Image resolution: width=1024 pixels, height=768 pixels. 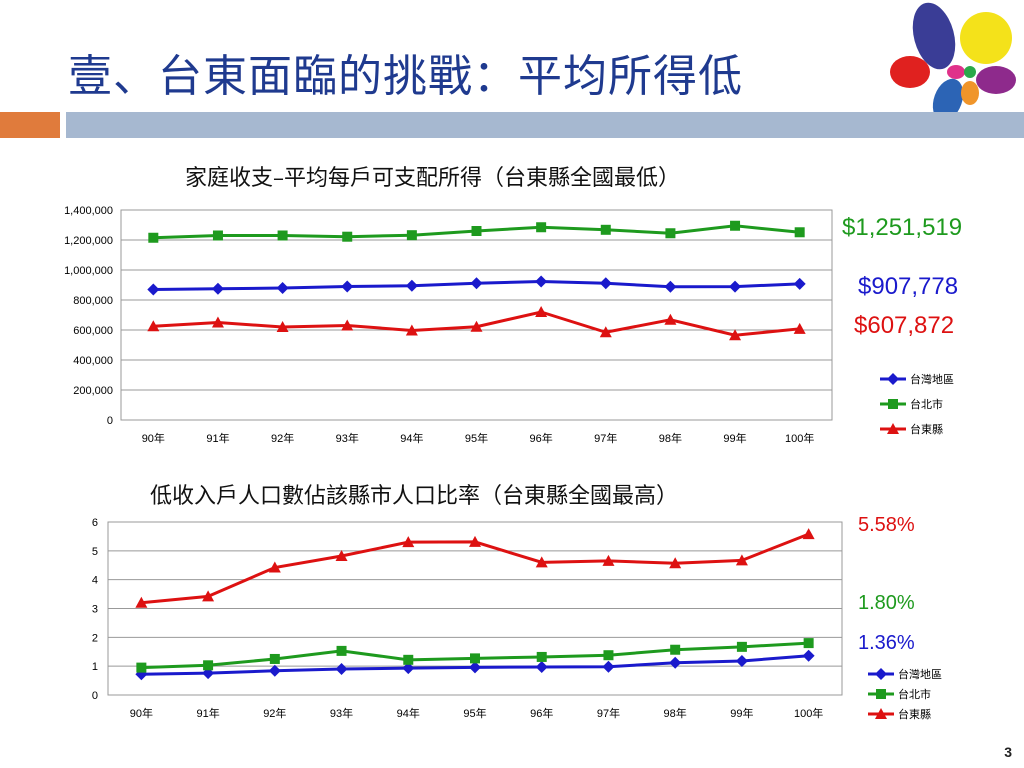 I want to click on chart2-callout-taipei: 1.80%, so click(x=886, y=603).